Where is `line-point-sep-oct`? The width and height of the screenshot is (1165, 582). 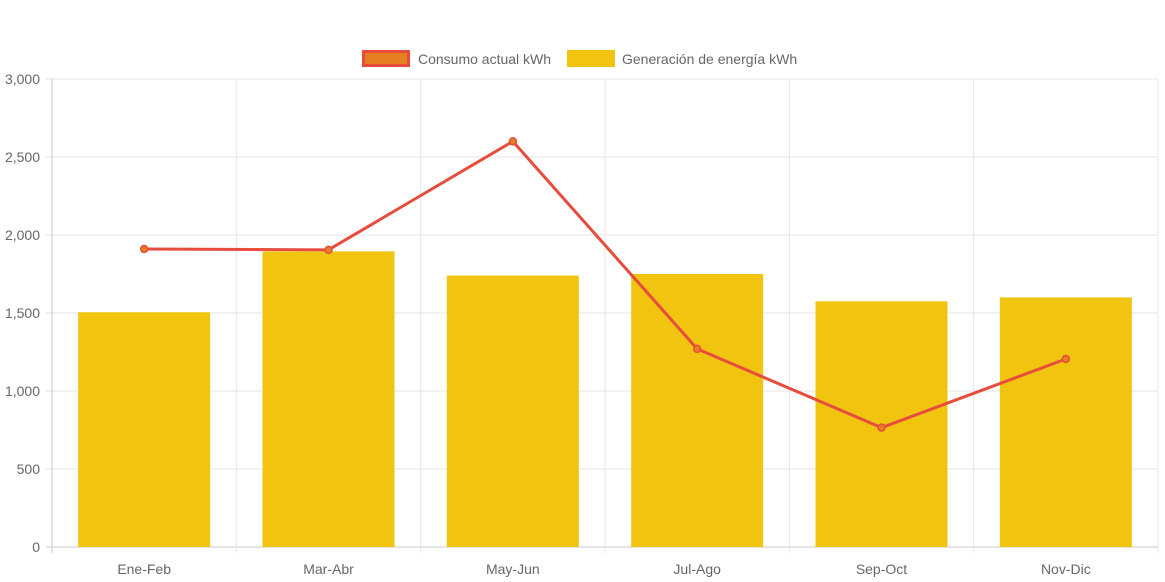
line-point-sep-oct is located at coordinates (881, 427).